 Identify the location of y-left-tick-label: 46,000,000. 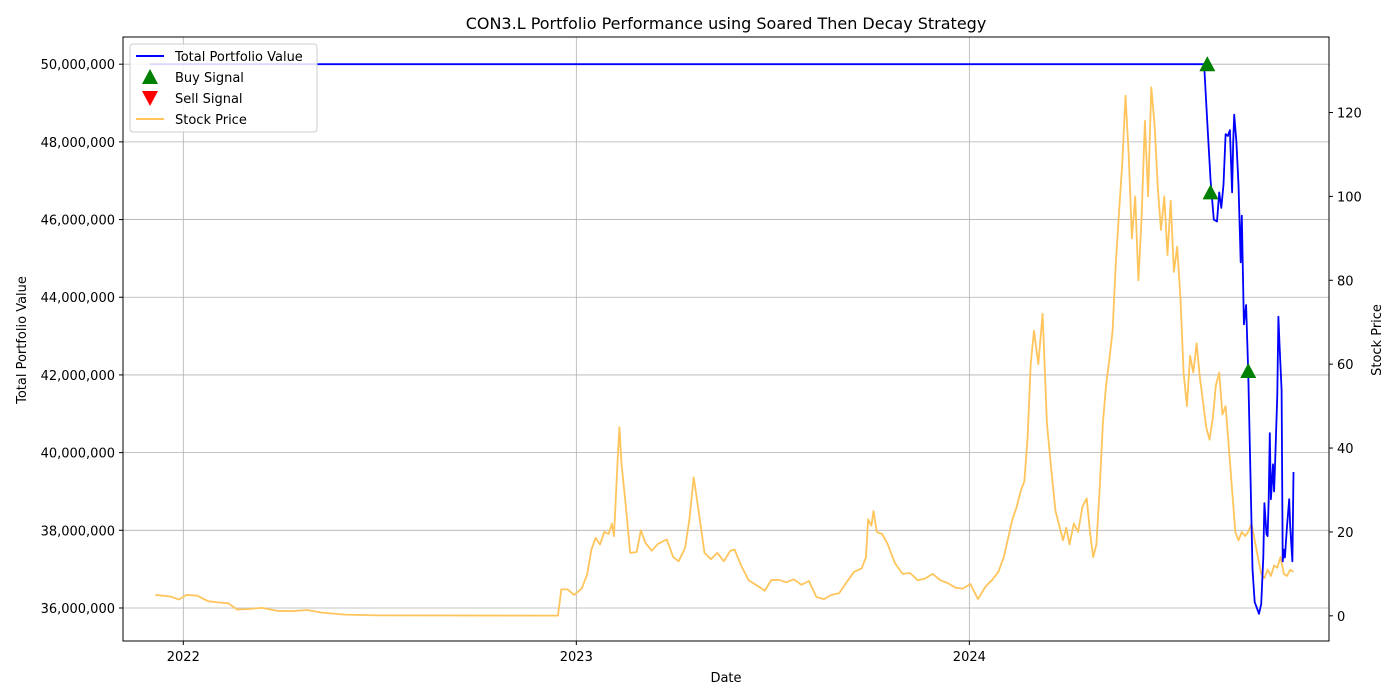
(78, 221).